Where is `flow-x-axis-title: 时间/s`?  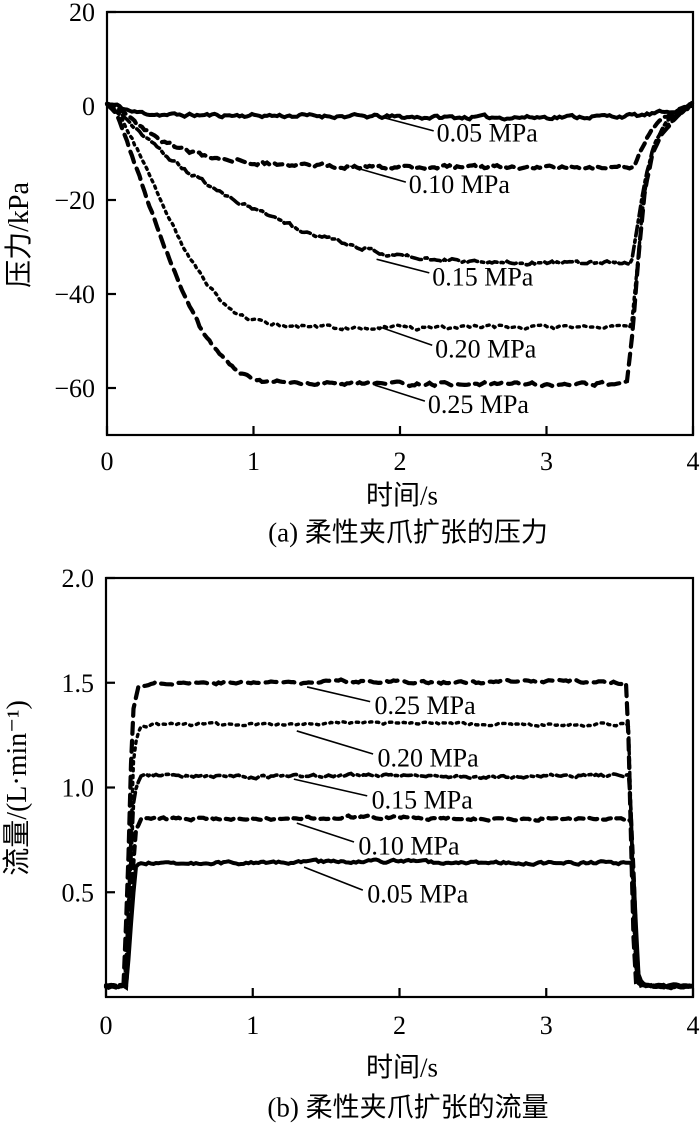 flow-x-axis-title: 时间/s is located at coordinates (402, 1067).